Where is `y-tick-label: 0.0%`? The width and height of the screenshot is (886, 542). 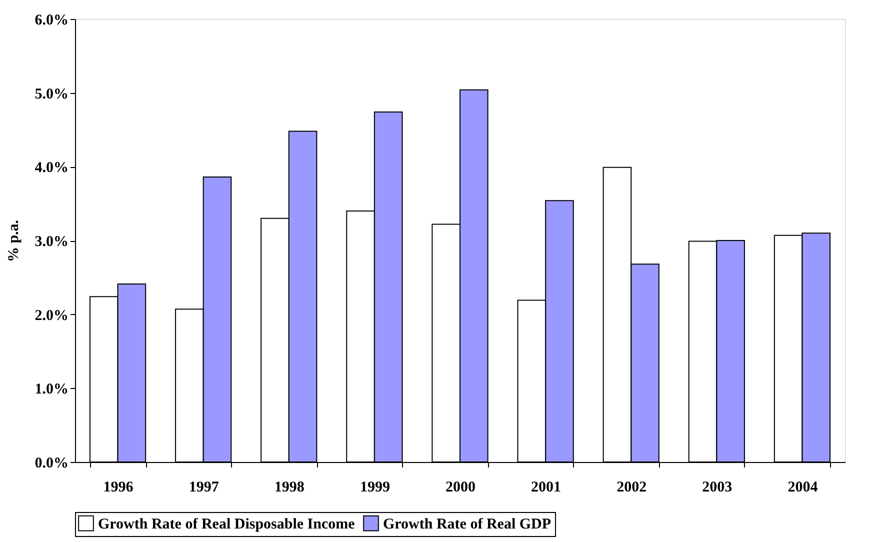 y-tick-label: 0.0% is located at coordinates (51, 464).